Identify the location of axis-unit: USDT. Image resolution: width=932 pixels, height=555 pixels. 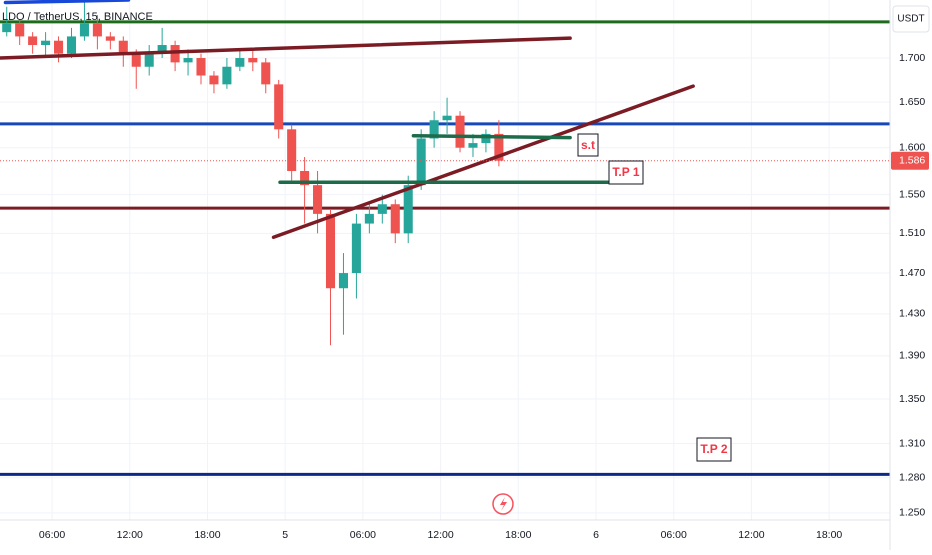
(910, 19).